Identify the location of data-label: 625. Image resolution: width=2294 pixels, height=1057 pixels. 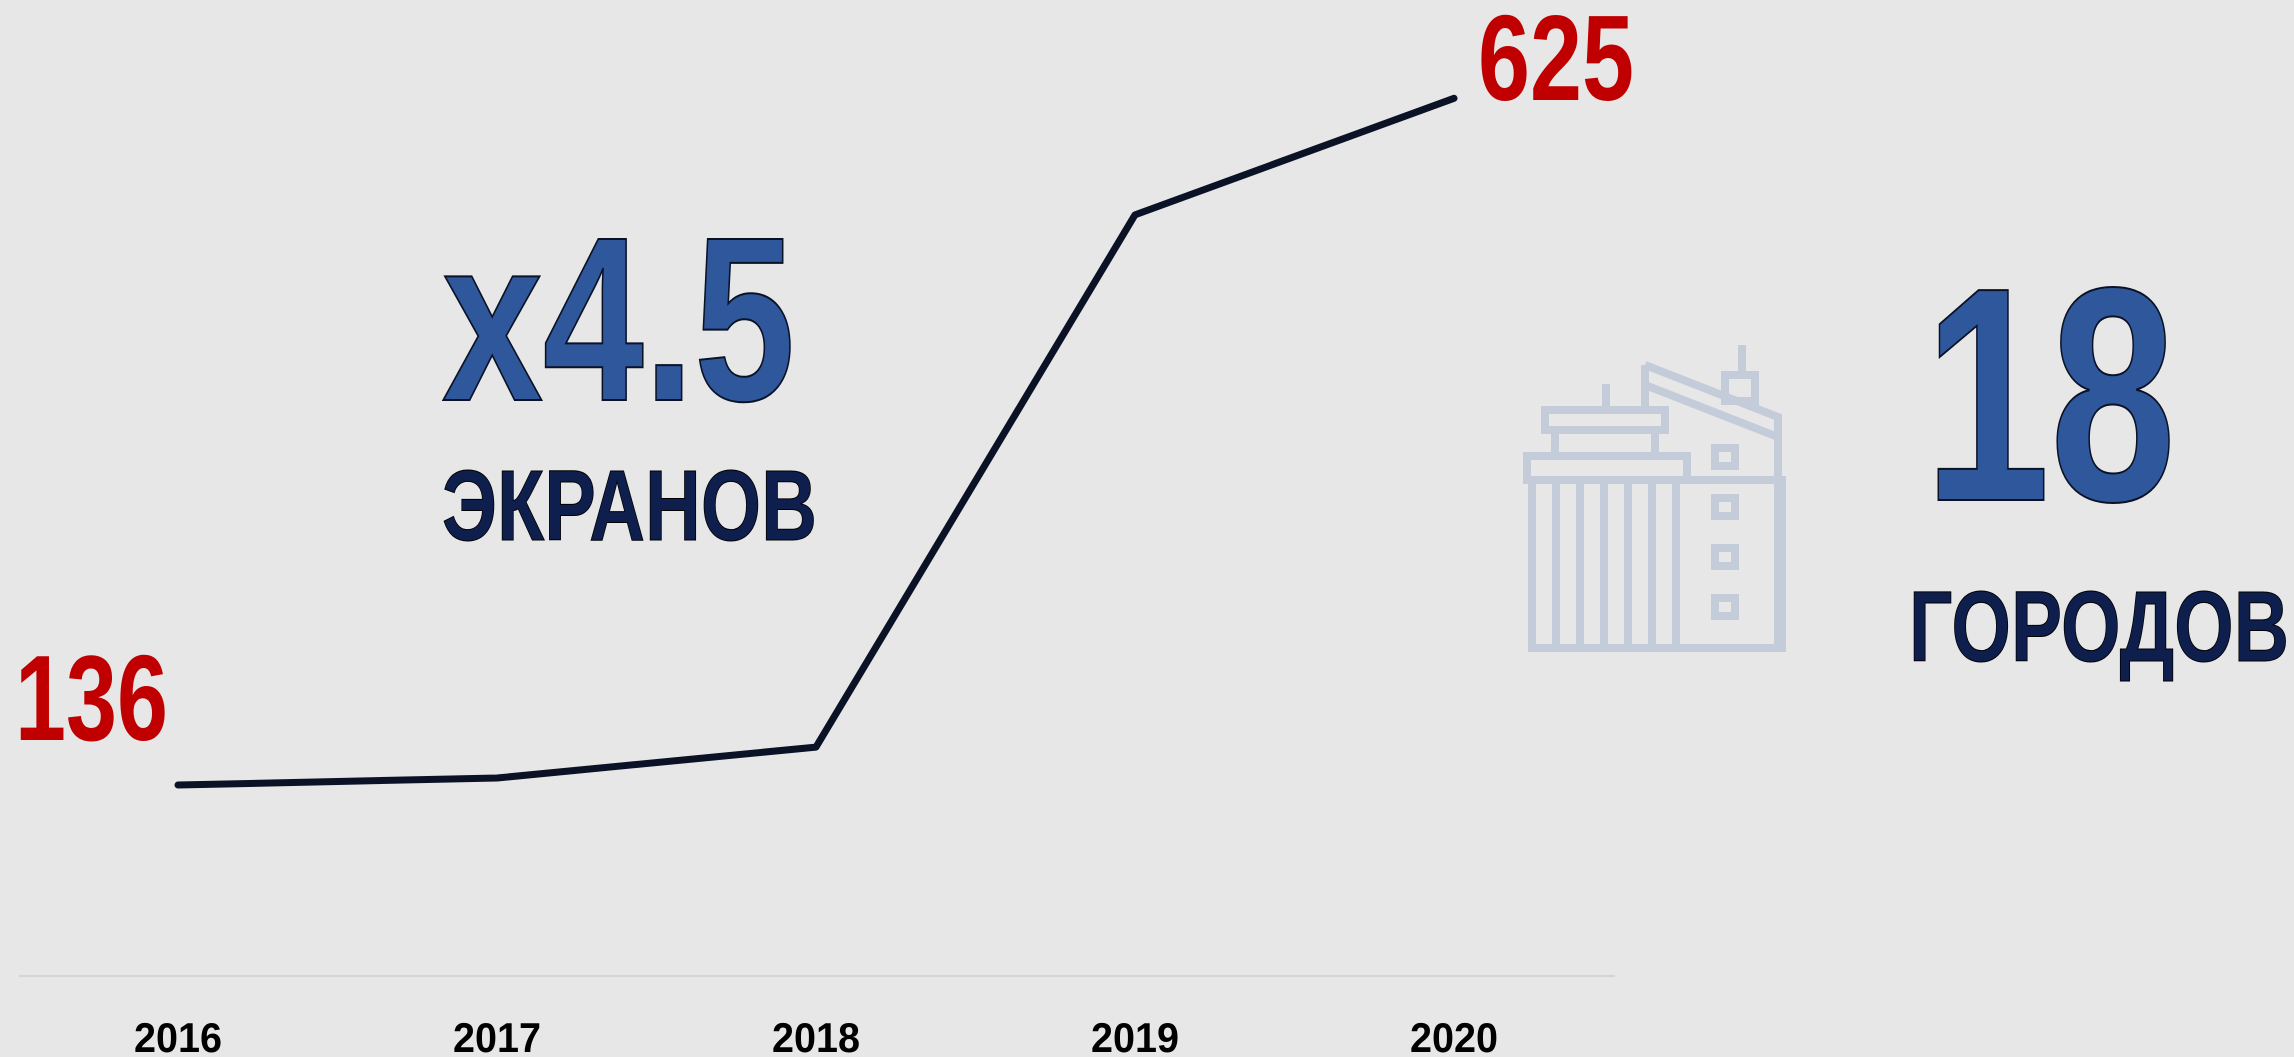
(1556, 63).